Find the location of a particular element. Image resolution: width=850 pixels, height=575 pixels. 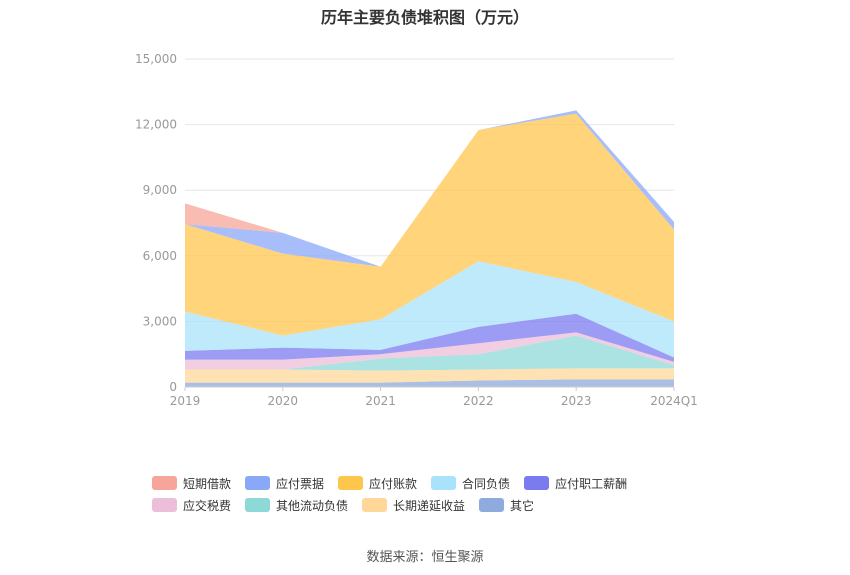

x-tick-label: 2022 is located at coordinates (478, 401).